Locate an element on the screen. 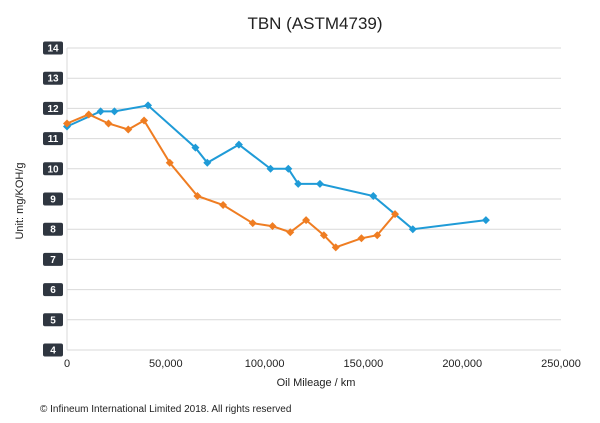 The width and height of the screenshot is (600, 423). y-tick-label: 14 is located at coordinates (53, 49).